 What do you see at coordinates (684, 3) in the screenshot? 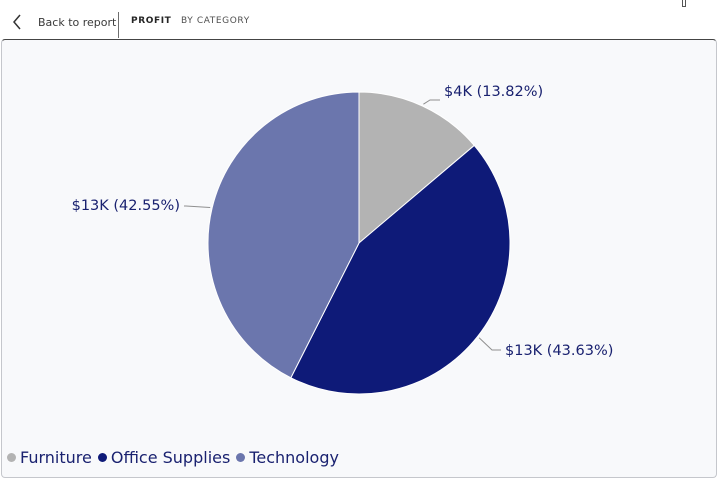
I see `window-control-icon` at bounding box center [684, 3].